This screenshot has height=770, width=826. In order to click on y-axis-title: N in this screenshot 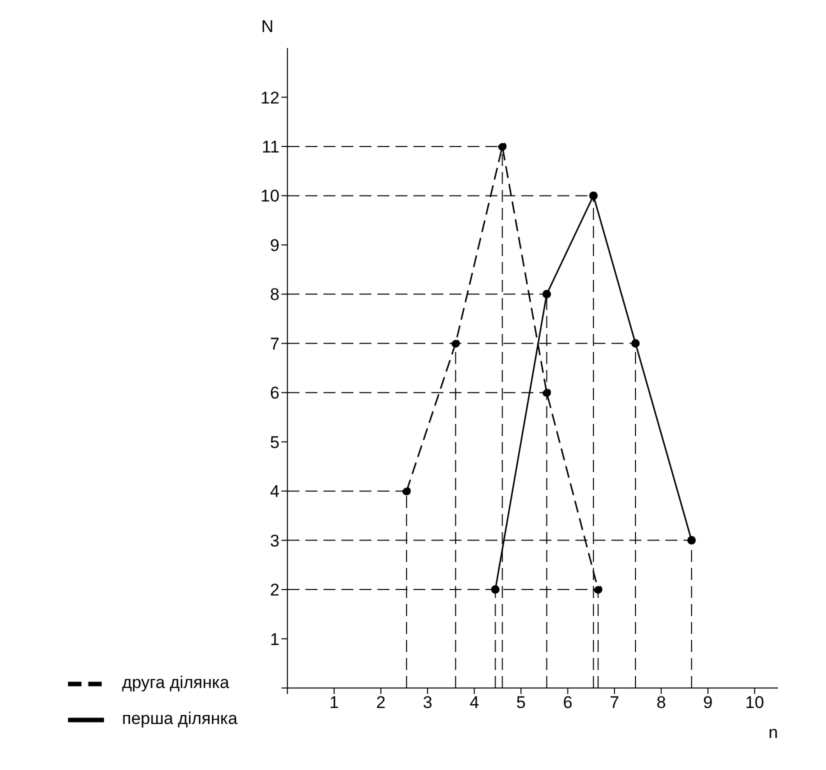, I will do `click(267, 26)`.